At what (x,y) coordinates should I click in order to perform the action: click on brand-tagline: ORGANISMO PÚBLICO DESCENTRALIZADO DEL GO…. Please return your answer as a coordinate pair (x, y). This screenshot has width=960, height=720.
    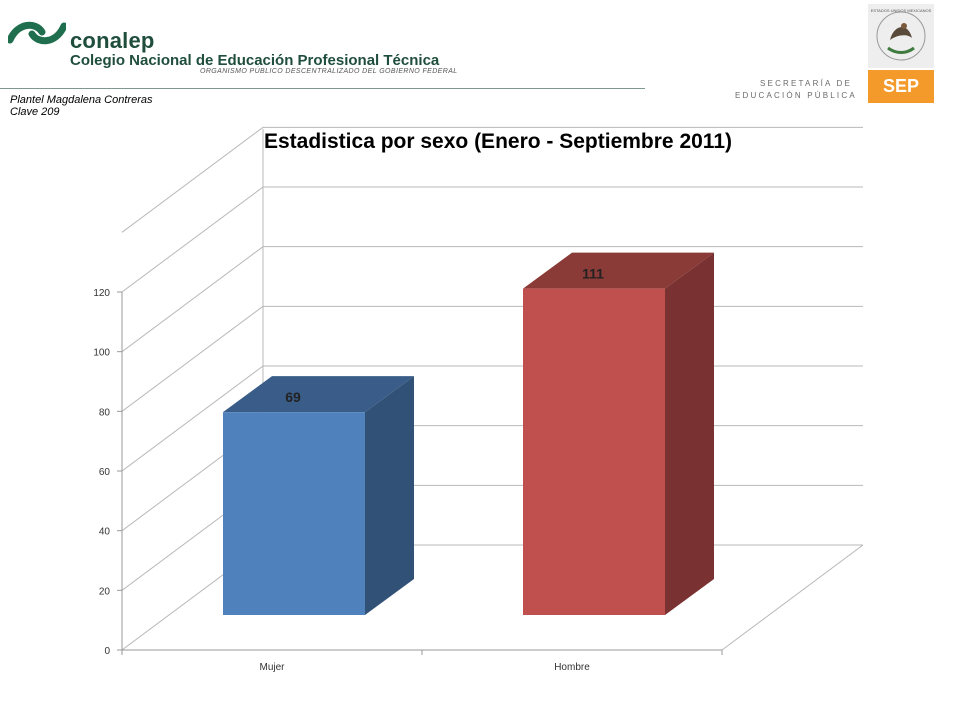
    Looking at the image, I should click on (329, 71).